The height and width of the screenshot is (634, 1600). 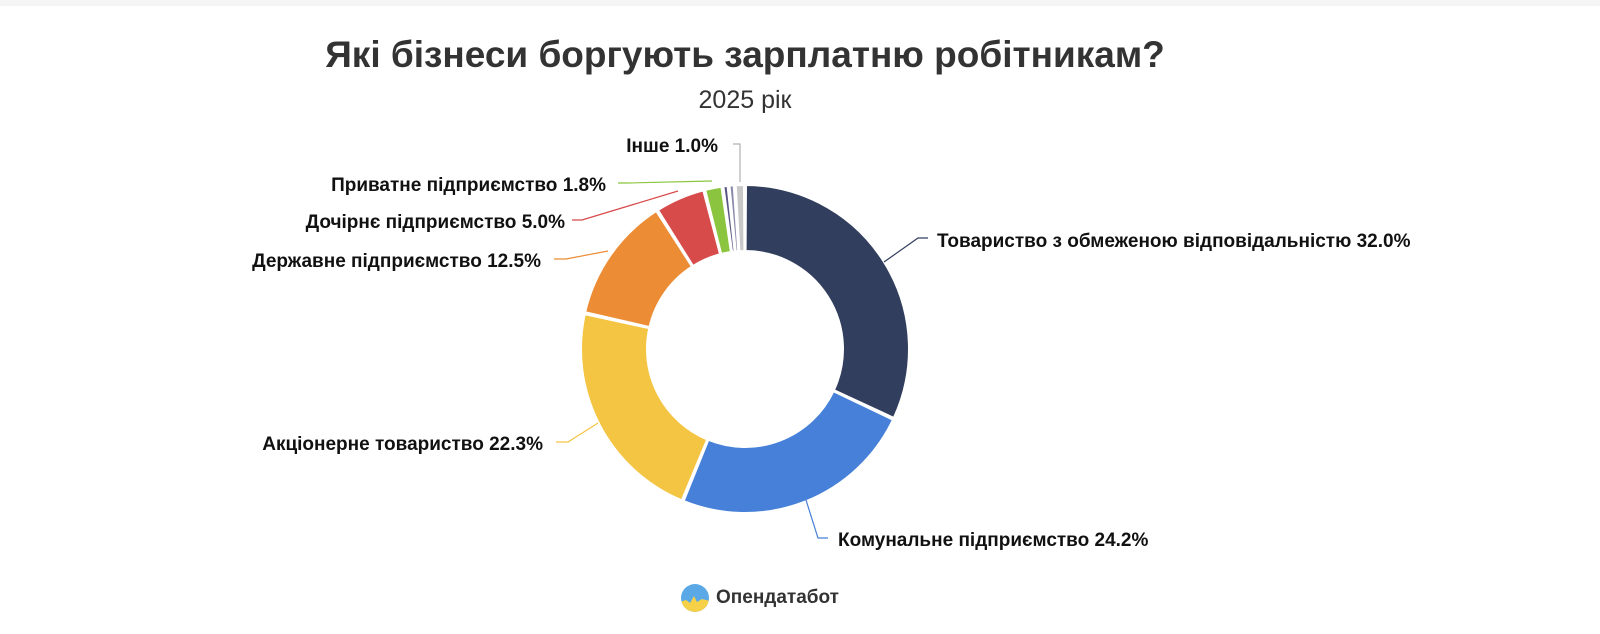 What do you see at coordinates (468, 185) in the screenshot?
I see `slice-label: Приватне підприємство 1.8%` at bounding box center [468, 185].